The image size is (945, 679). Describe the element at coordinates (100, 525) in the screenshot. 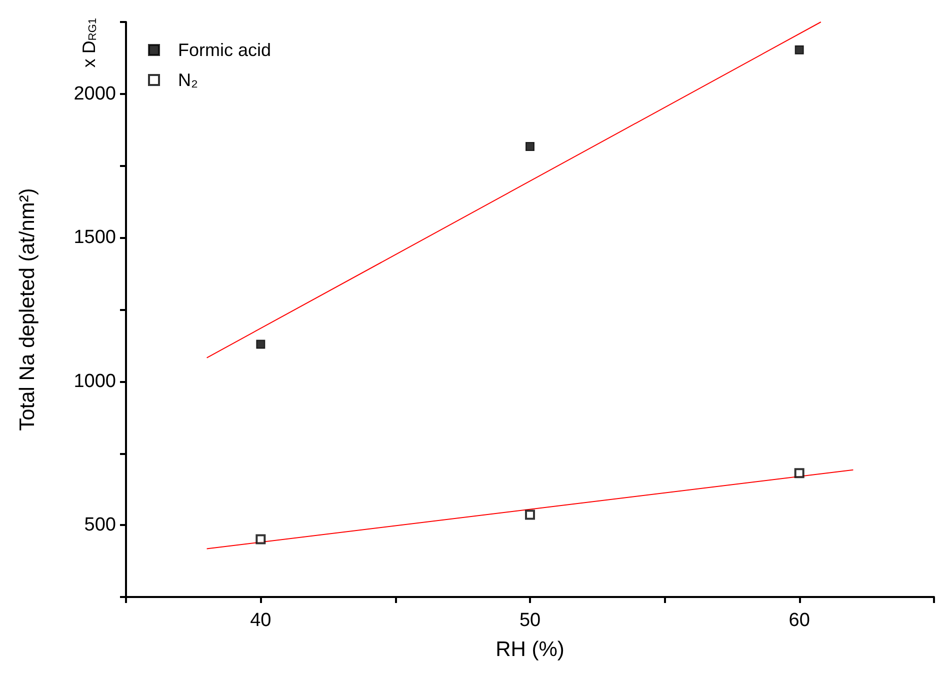

I see `y-tick-label: 500` at that location.